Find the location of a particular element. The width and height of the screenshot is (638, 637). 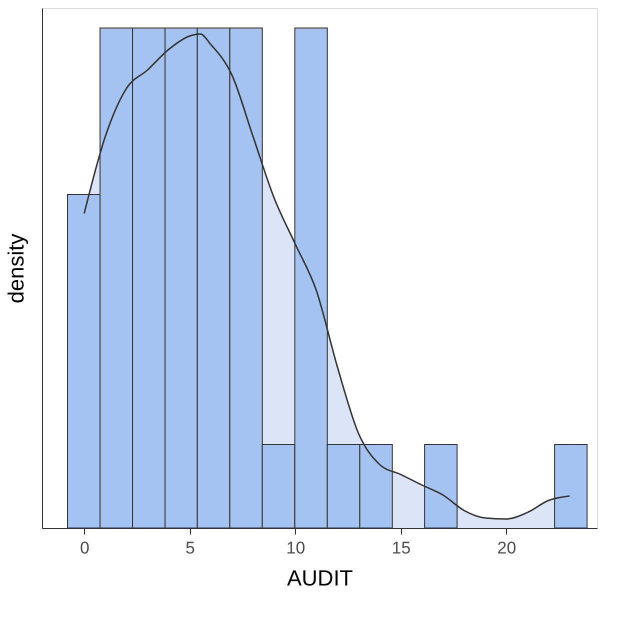

x-tick-label: 15 is located at coordinates (401, 548).